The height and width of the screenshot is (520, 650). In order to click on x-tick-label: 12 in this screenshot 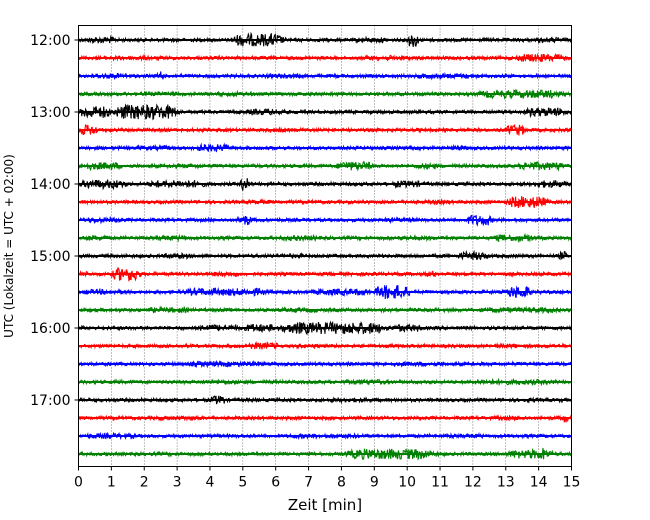, I will do `click(473, 483)`.